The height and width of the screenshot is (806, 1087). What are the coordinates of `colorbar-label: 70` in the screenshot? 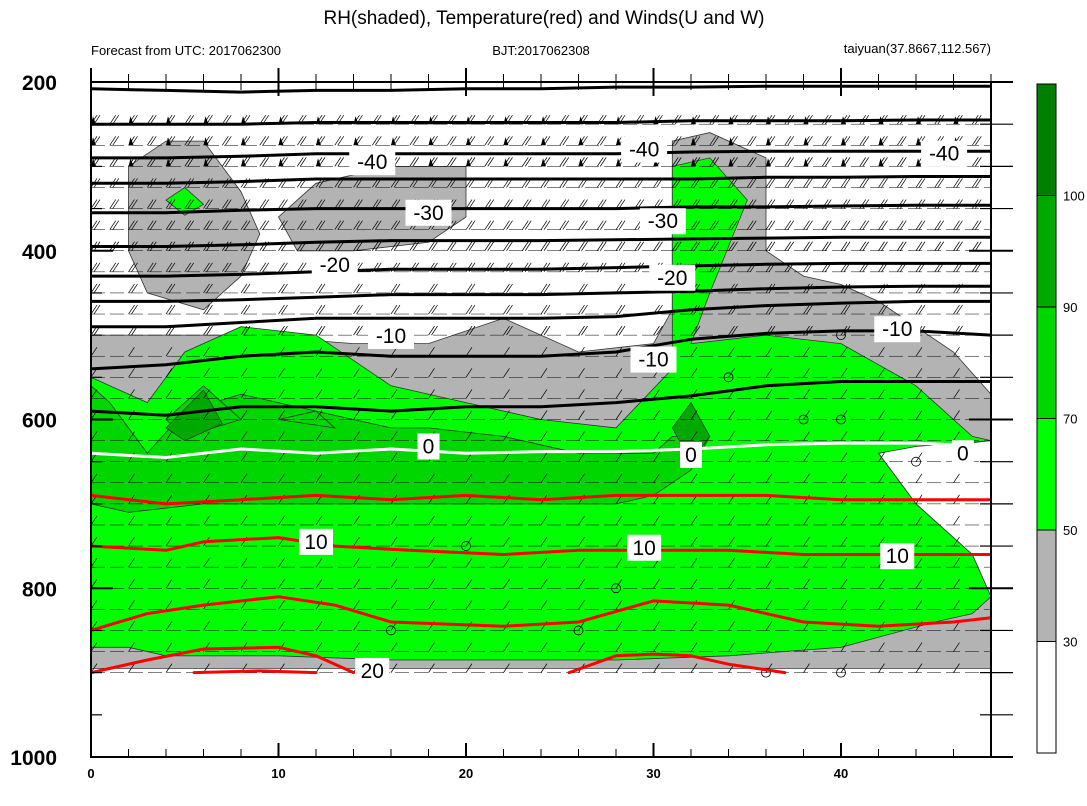 It's located at (1070, 419).